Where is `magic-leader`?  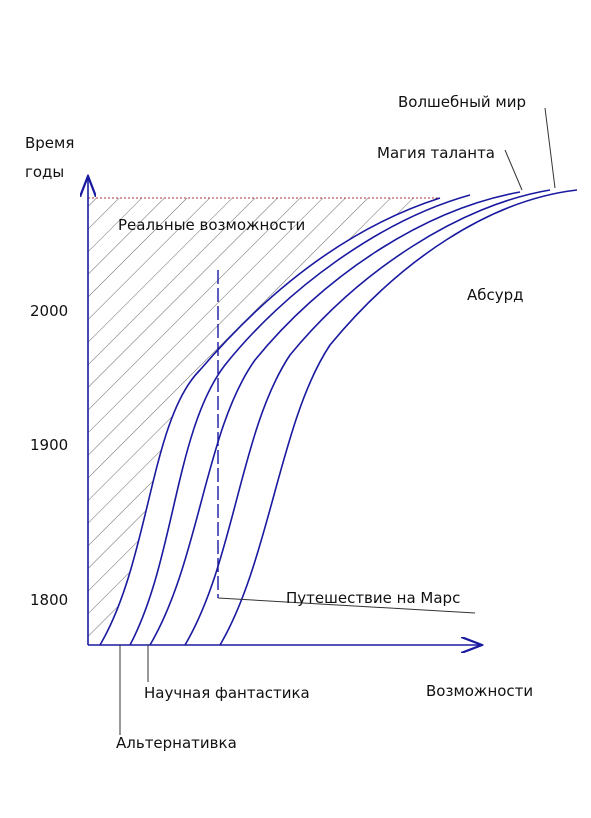 magic-leader is located at coordinates (550, 148).